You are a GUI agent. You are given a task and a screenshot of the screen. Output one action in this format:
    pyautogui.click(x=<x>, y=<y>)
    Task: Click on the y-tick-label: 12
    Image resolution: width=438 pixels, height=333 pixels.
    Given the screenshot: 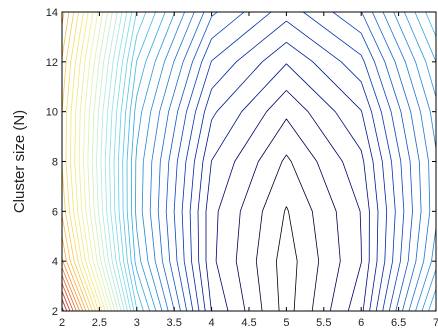 What is the action you would take?
    pyautogui.click(x=52, y=63)
    